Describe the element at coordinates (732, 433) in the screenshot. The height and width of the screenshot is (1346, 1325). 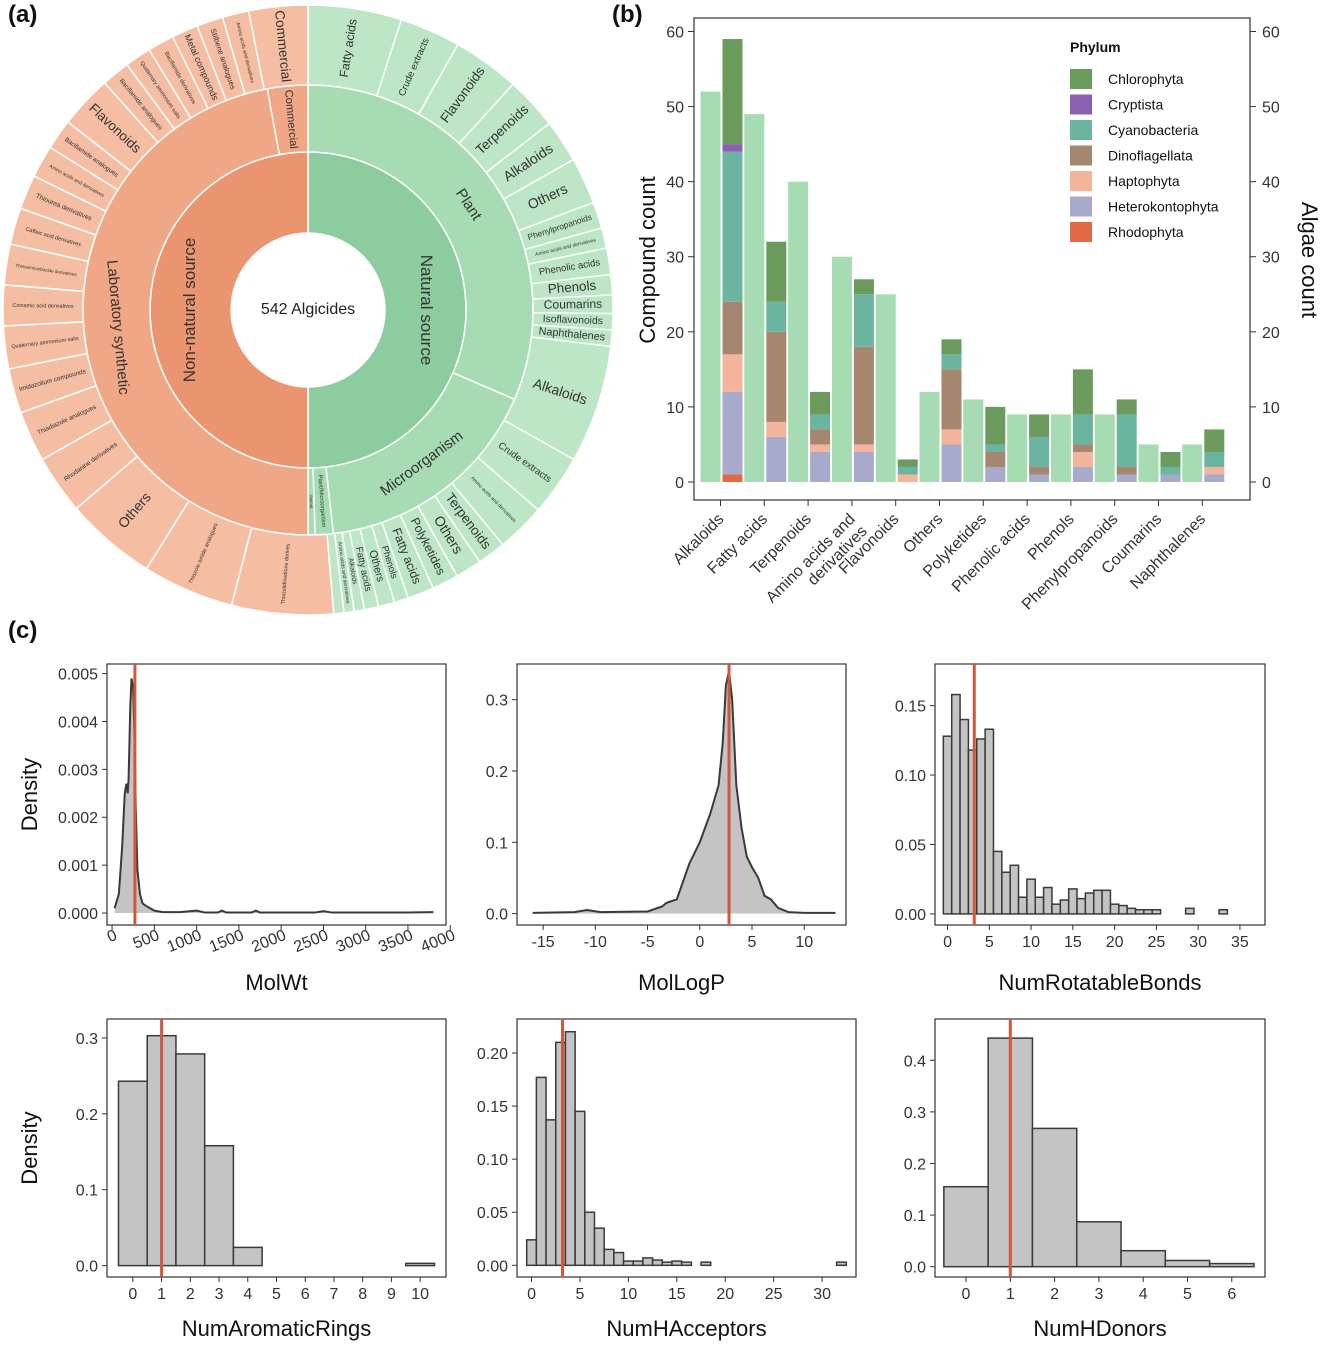
I see `algae-bar-heterokontophyta-alkaloids` at that location.